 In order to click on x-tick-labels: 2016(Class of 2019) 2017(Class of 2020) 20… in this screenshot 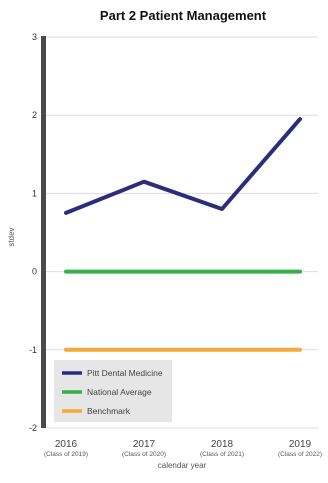, I will do `click(183, 448)`.